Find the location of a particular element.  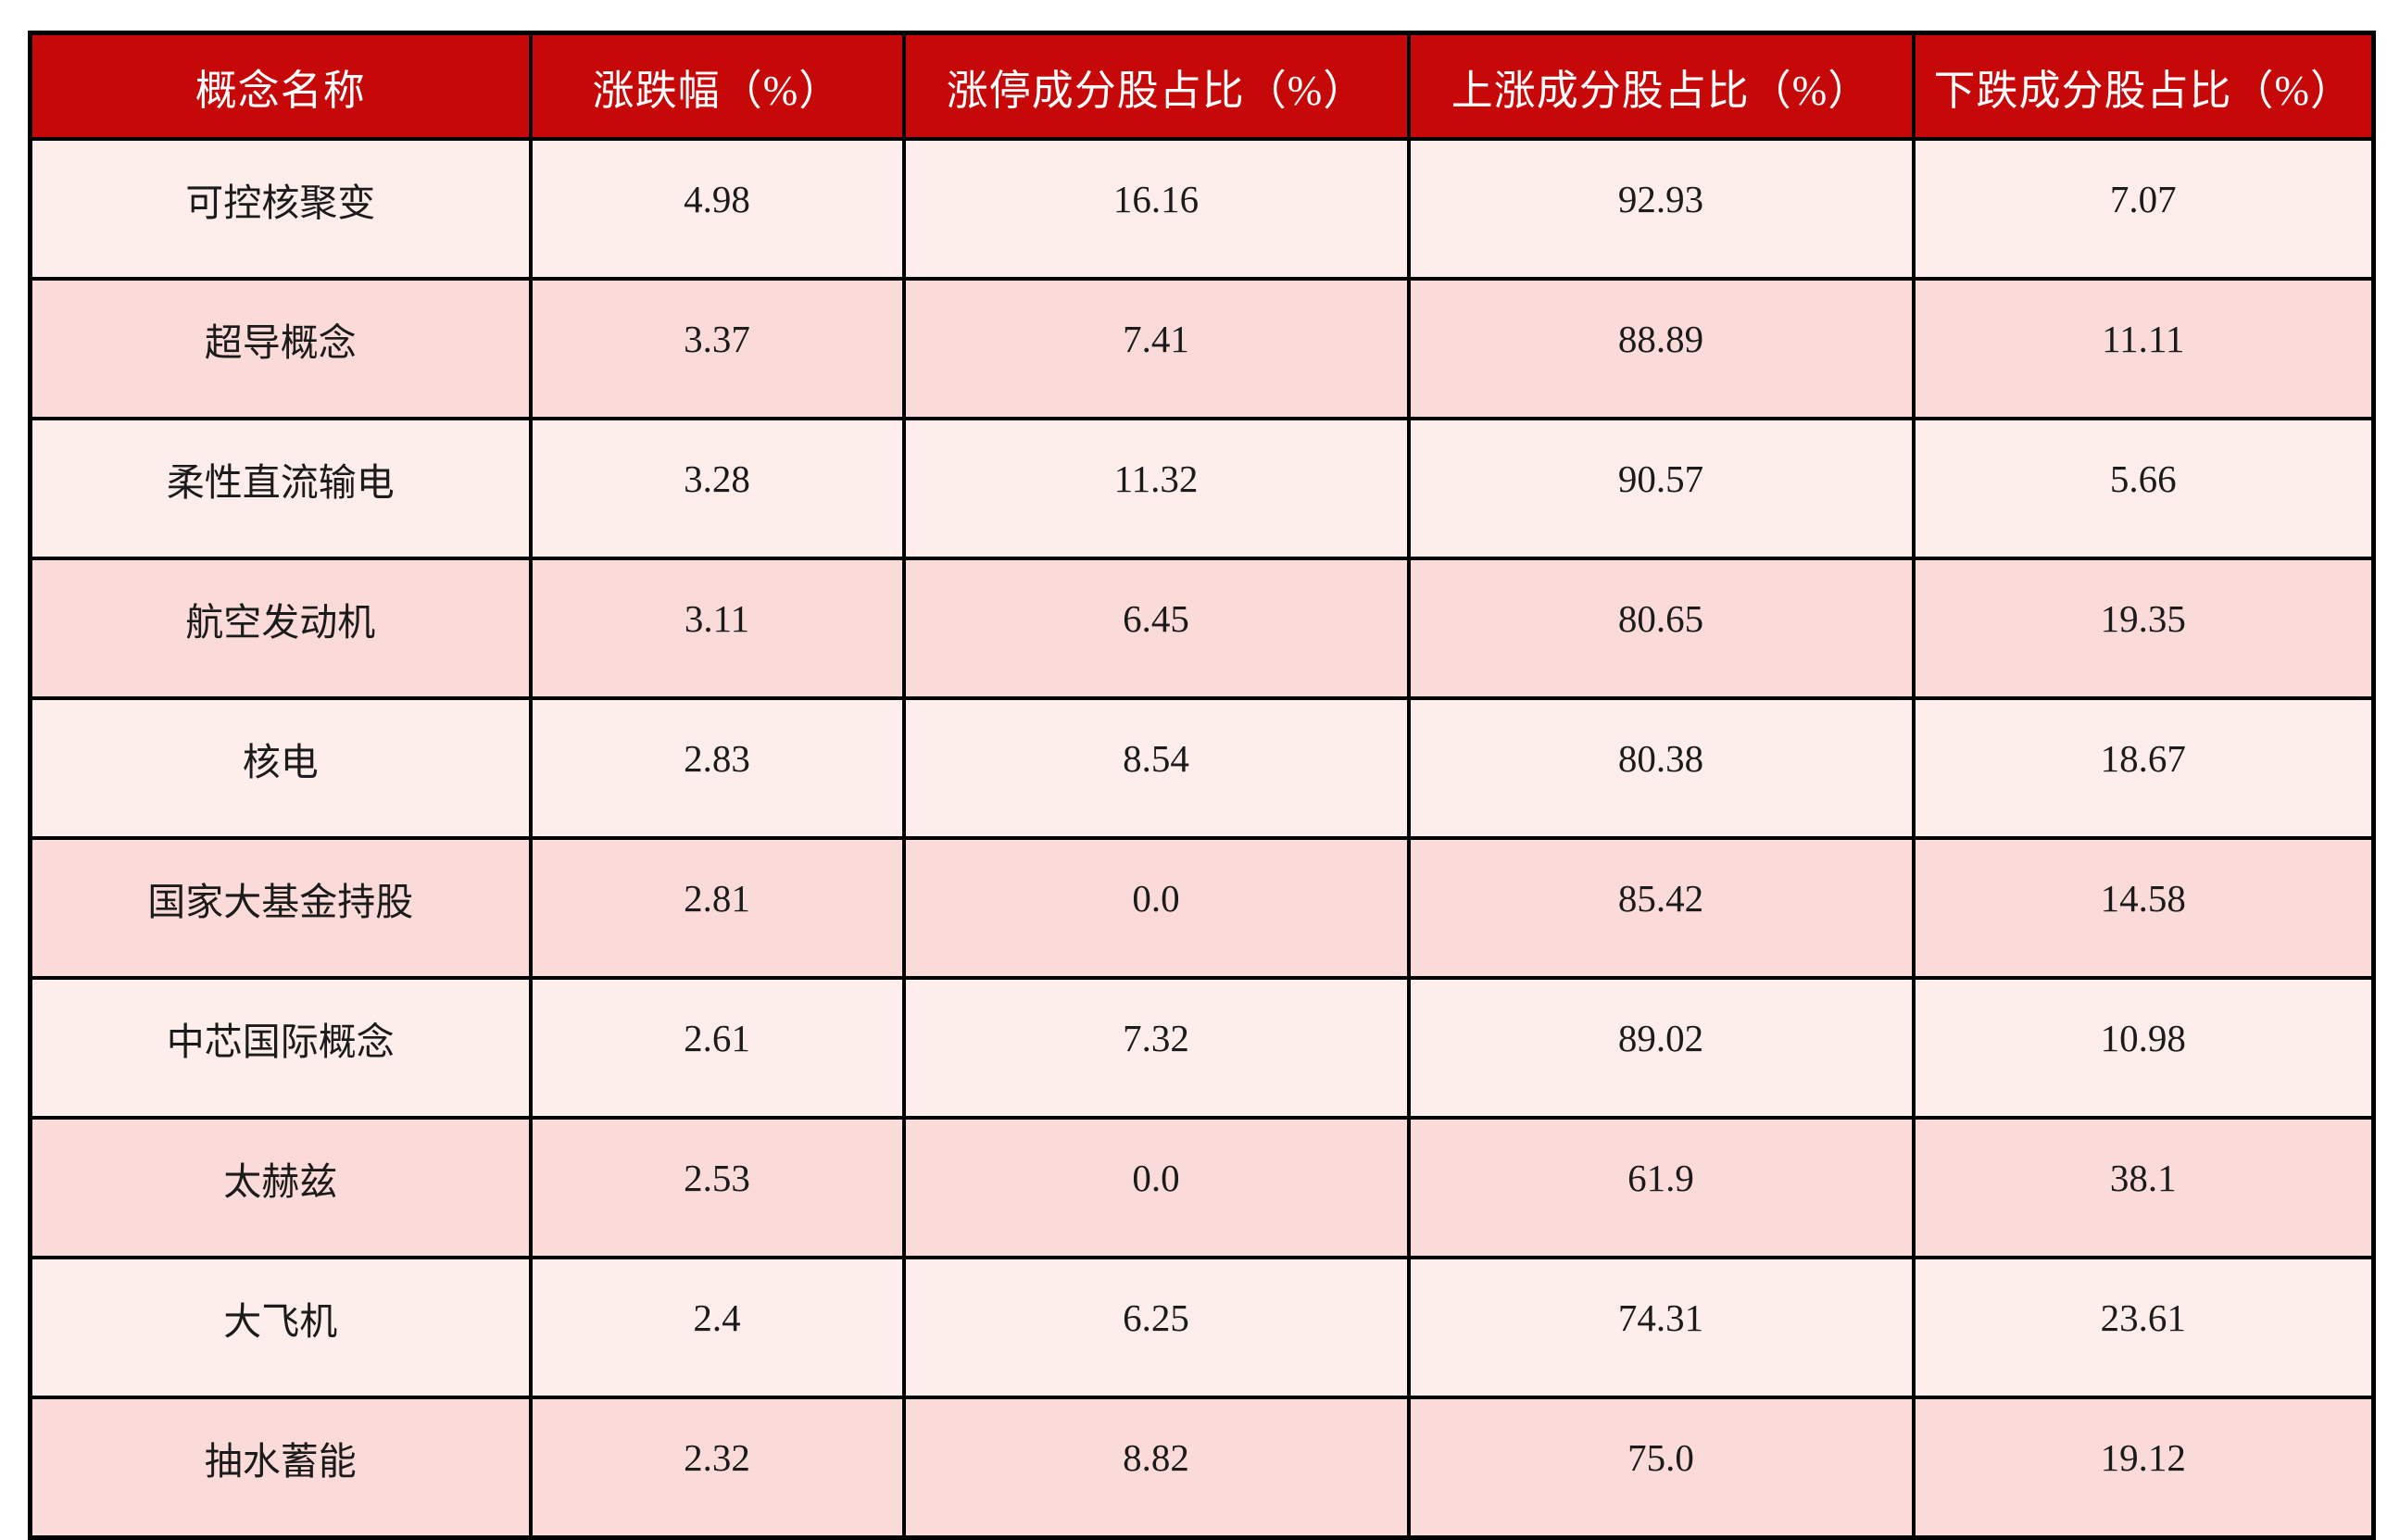

column-header: 涨跌幅（%） is located at coordinates (717, 86).